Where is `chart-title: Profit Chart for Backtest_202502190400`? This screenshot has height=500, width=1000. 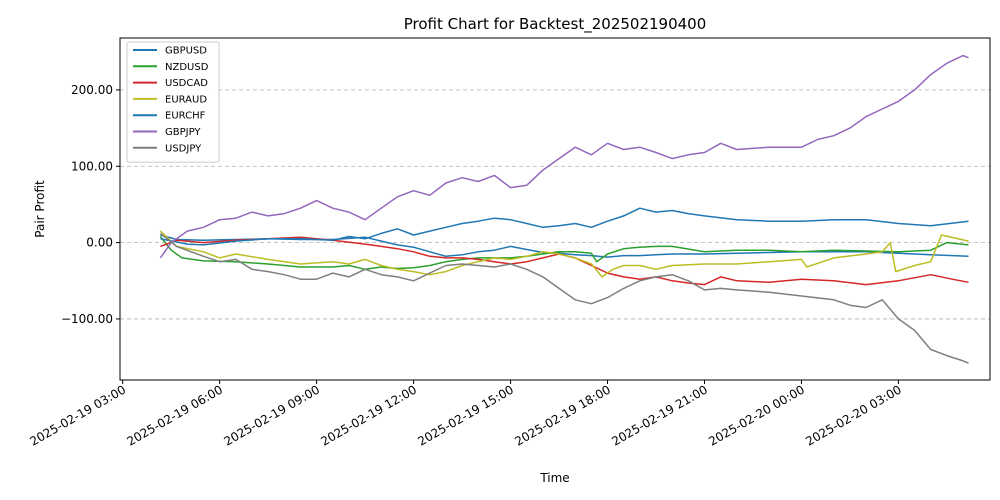
chart-title: Profit Chart for Backtest_202502190400 is located at coordinates (555, 24).